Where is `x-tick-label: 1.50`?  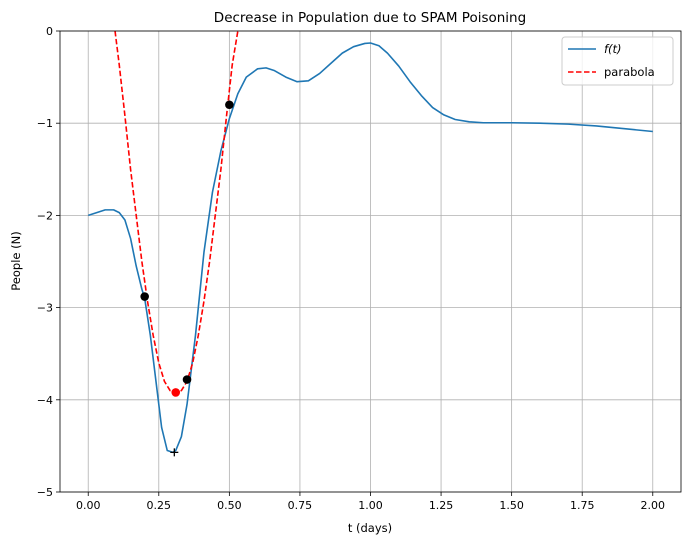
x-tick-label: 1.50 is located at coordinates (511, 505).